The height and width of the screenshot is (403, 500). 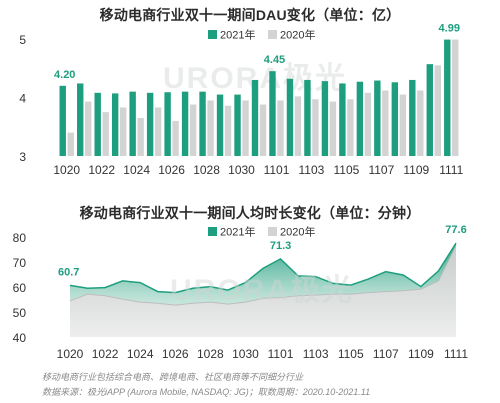 What do you see at coordinates (263, 268) in the screenshot?
I see `line-2021` at bounding box center [263, 268].